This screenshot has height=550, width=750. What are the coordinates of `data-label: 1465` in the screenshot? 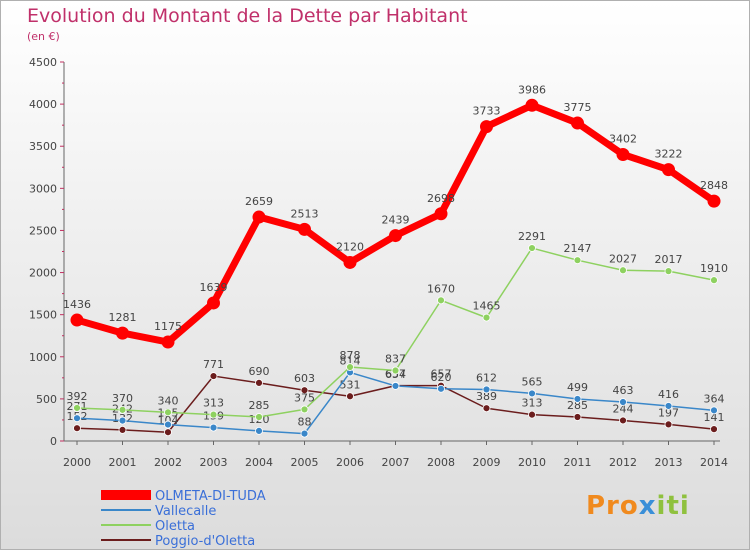 It's located at (487, 306).